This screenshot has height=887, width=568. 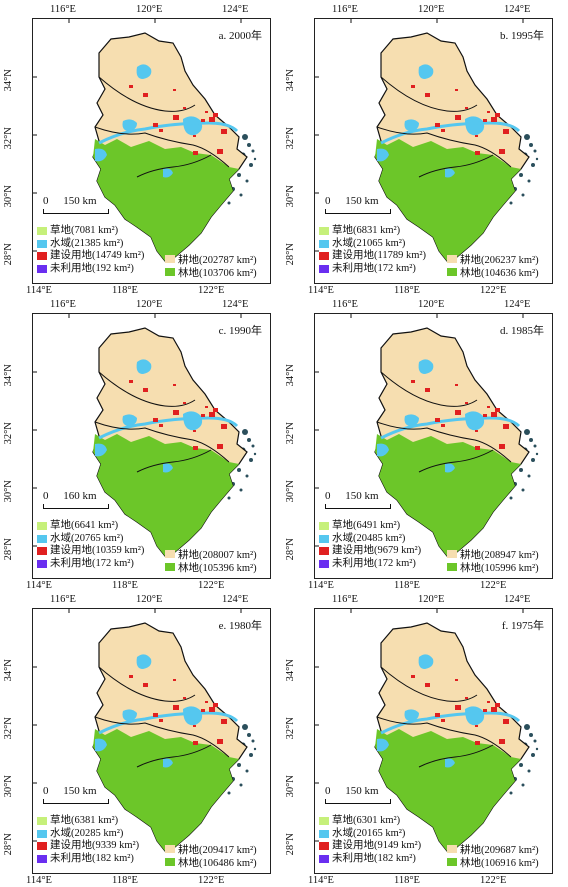 I want to click on legend-label: 耕地, so click(x=470, y=555).